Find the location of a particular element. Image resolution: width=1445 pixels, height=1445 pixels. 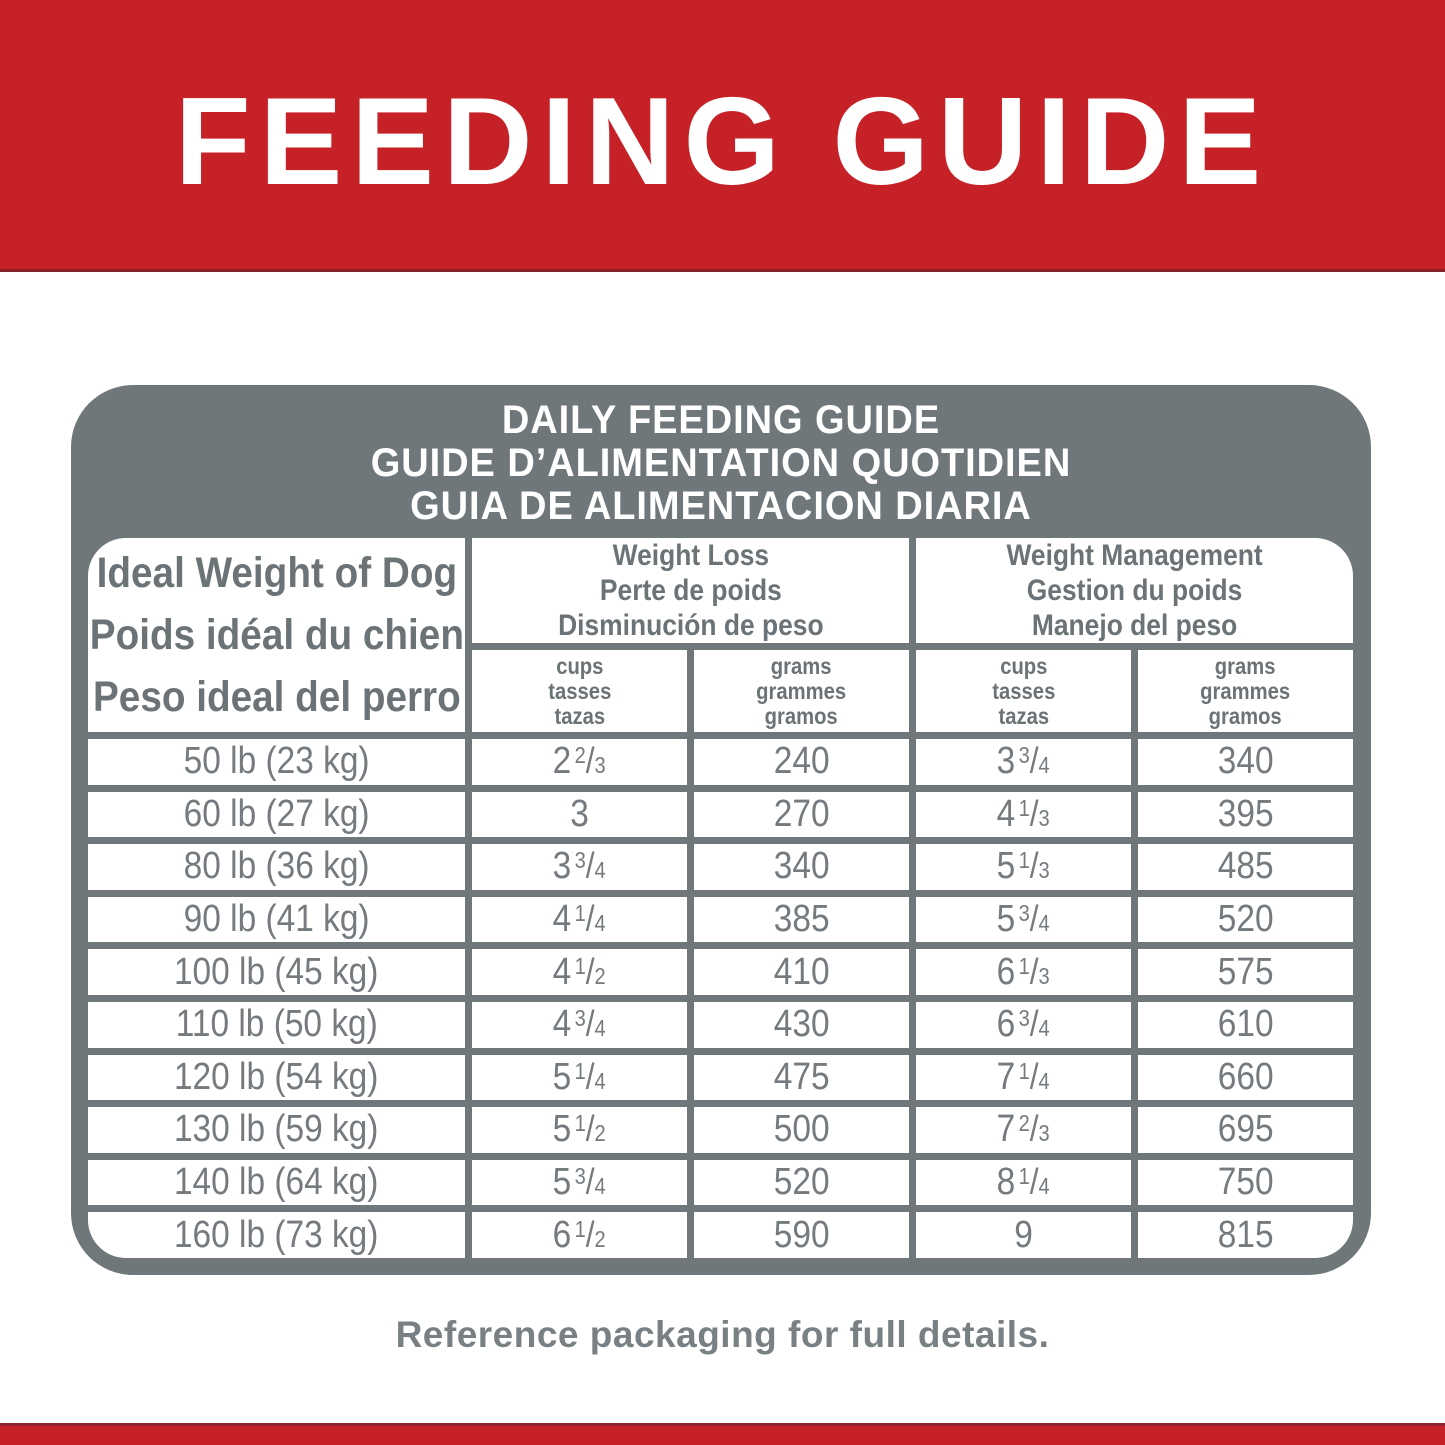

weight-loss-grams-cell: 430 is located at coordinates (801, 1024).